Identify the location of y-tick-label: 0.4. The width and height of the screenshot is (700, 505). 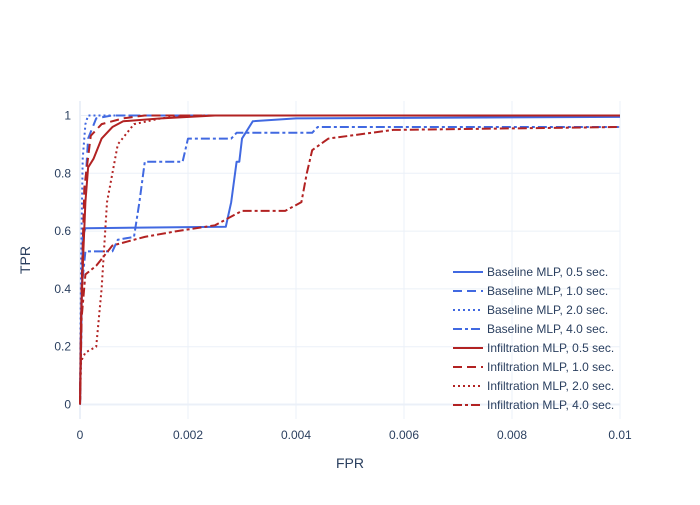
(62, 289).